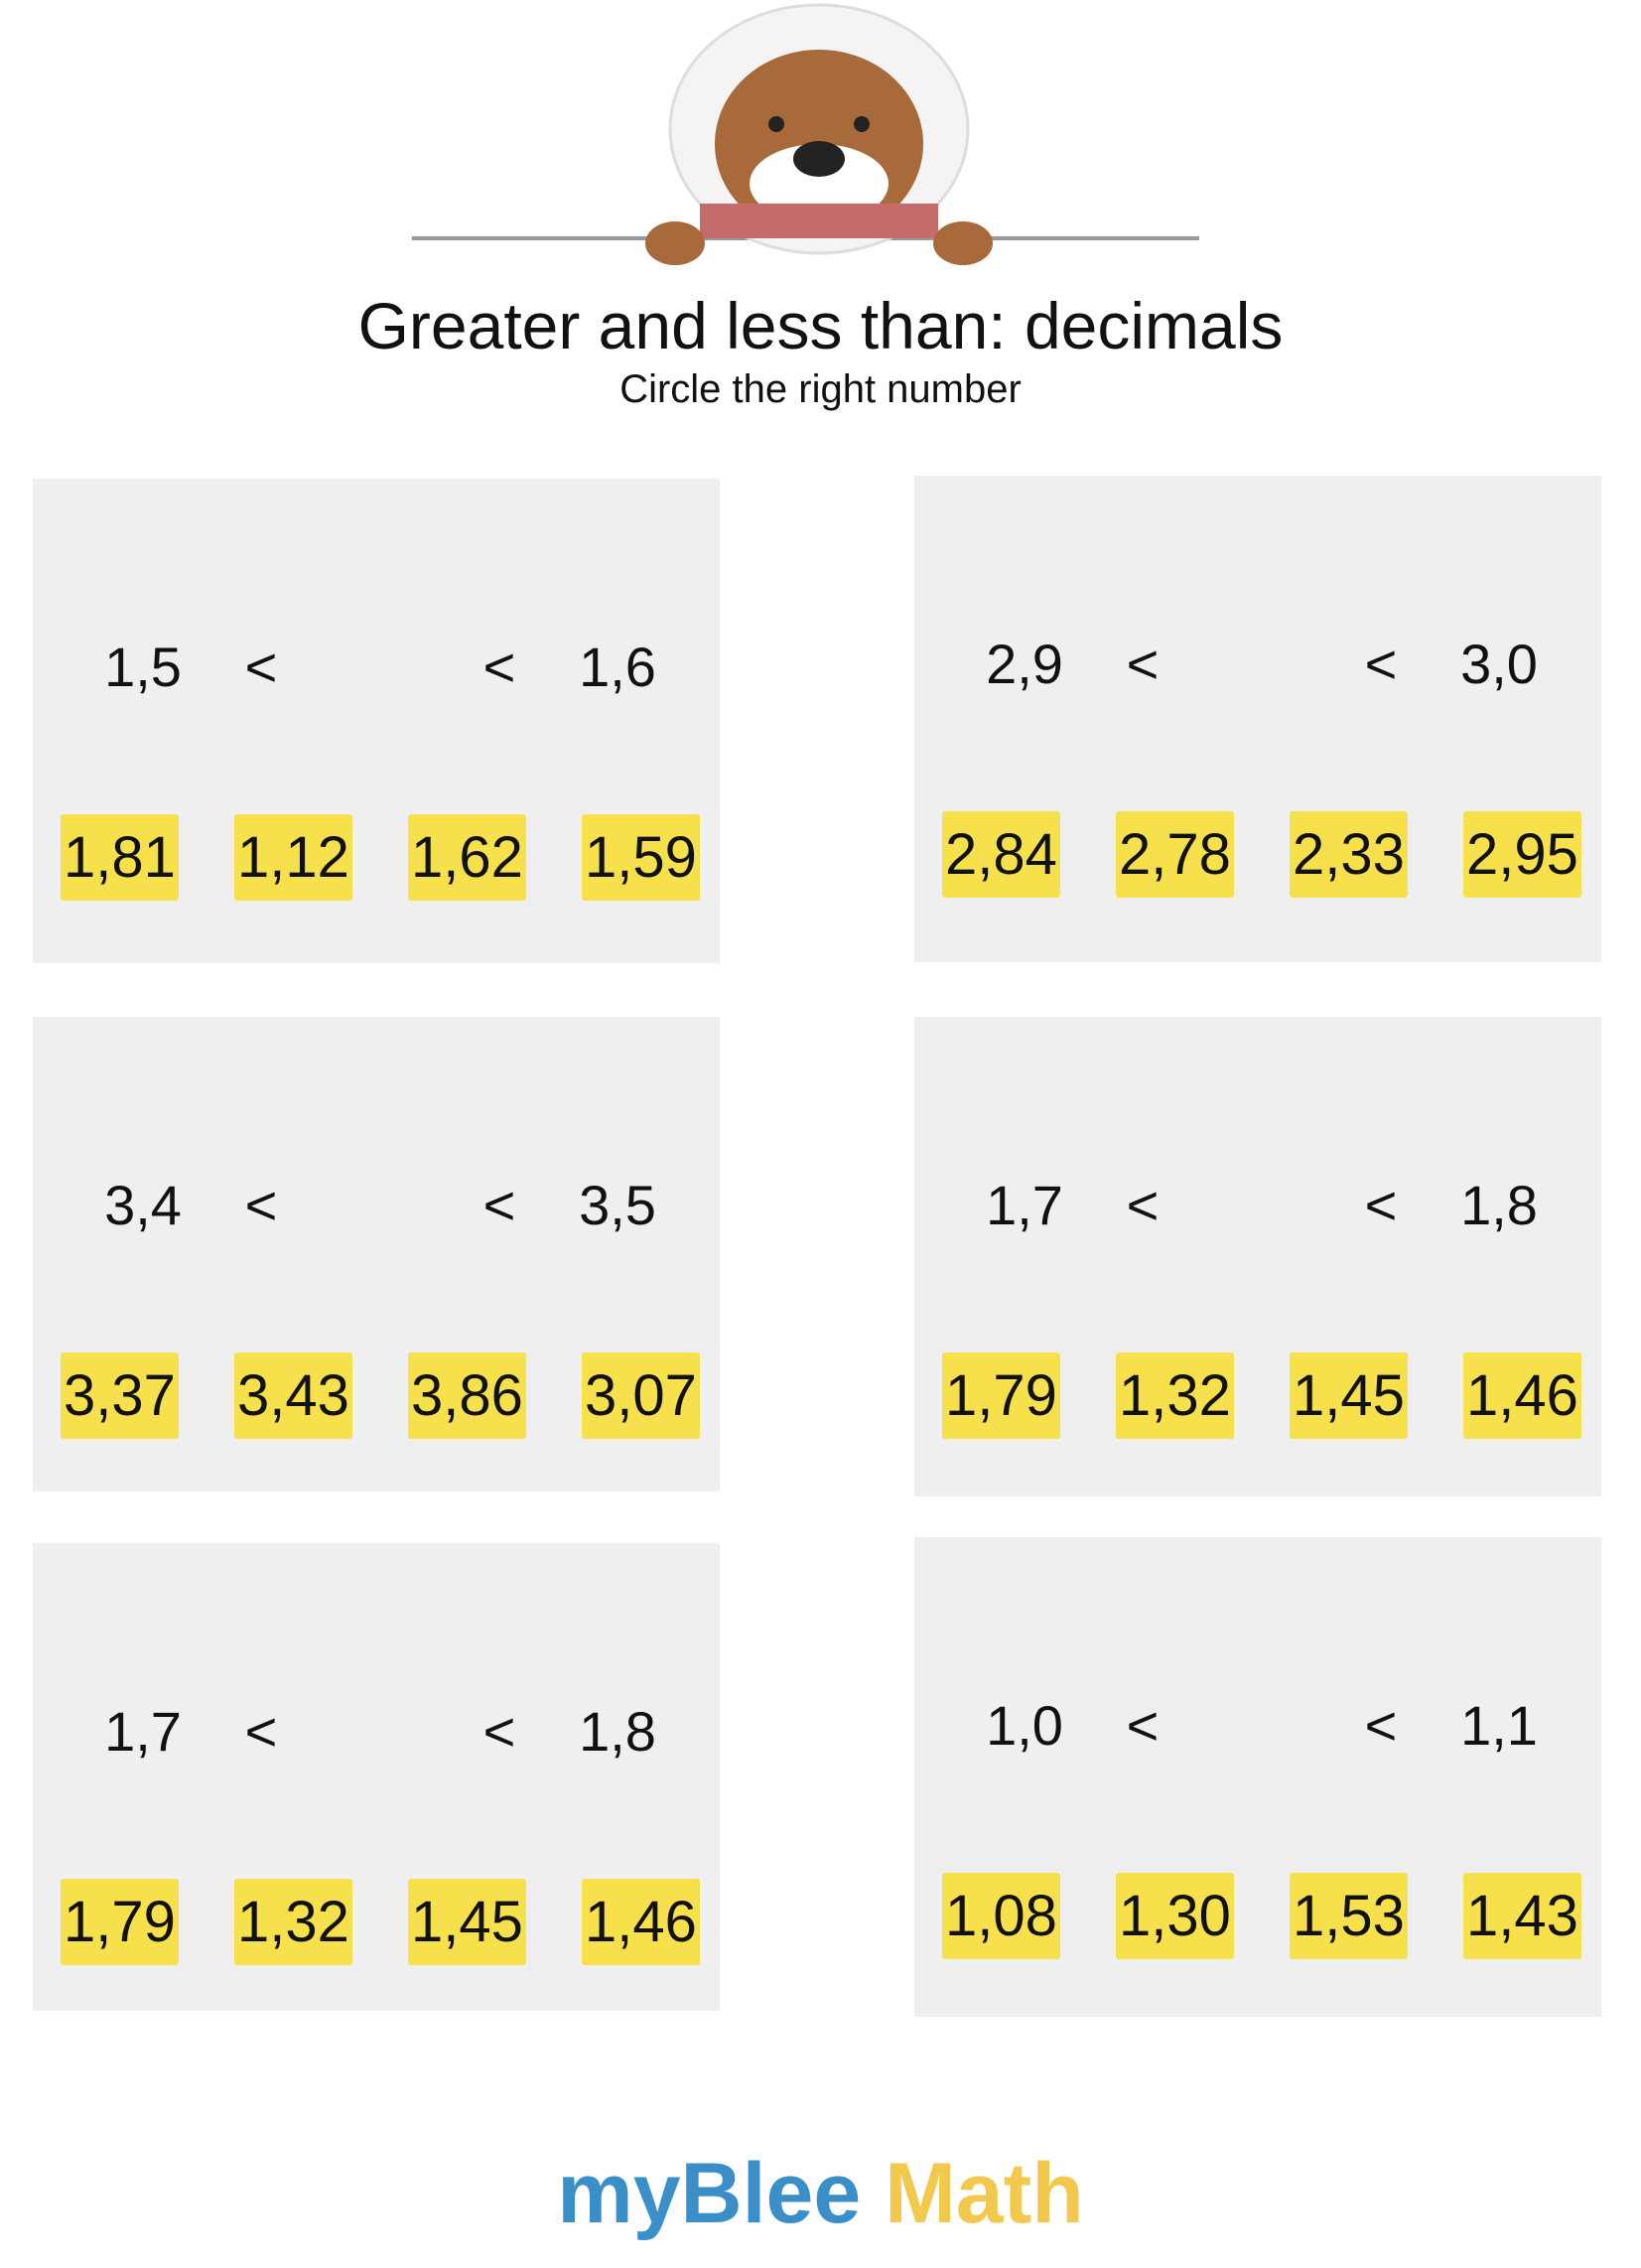 The image size is (1641, 2268). What do you see at coordinates (1522, 854) in the screenshot?
I see `answer-option: 2,95` at bounding box center [1522, 854].